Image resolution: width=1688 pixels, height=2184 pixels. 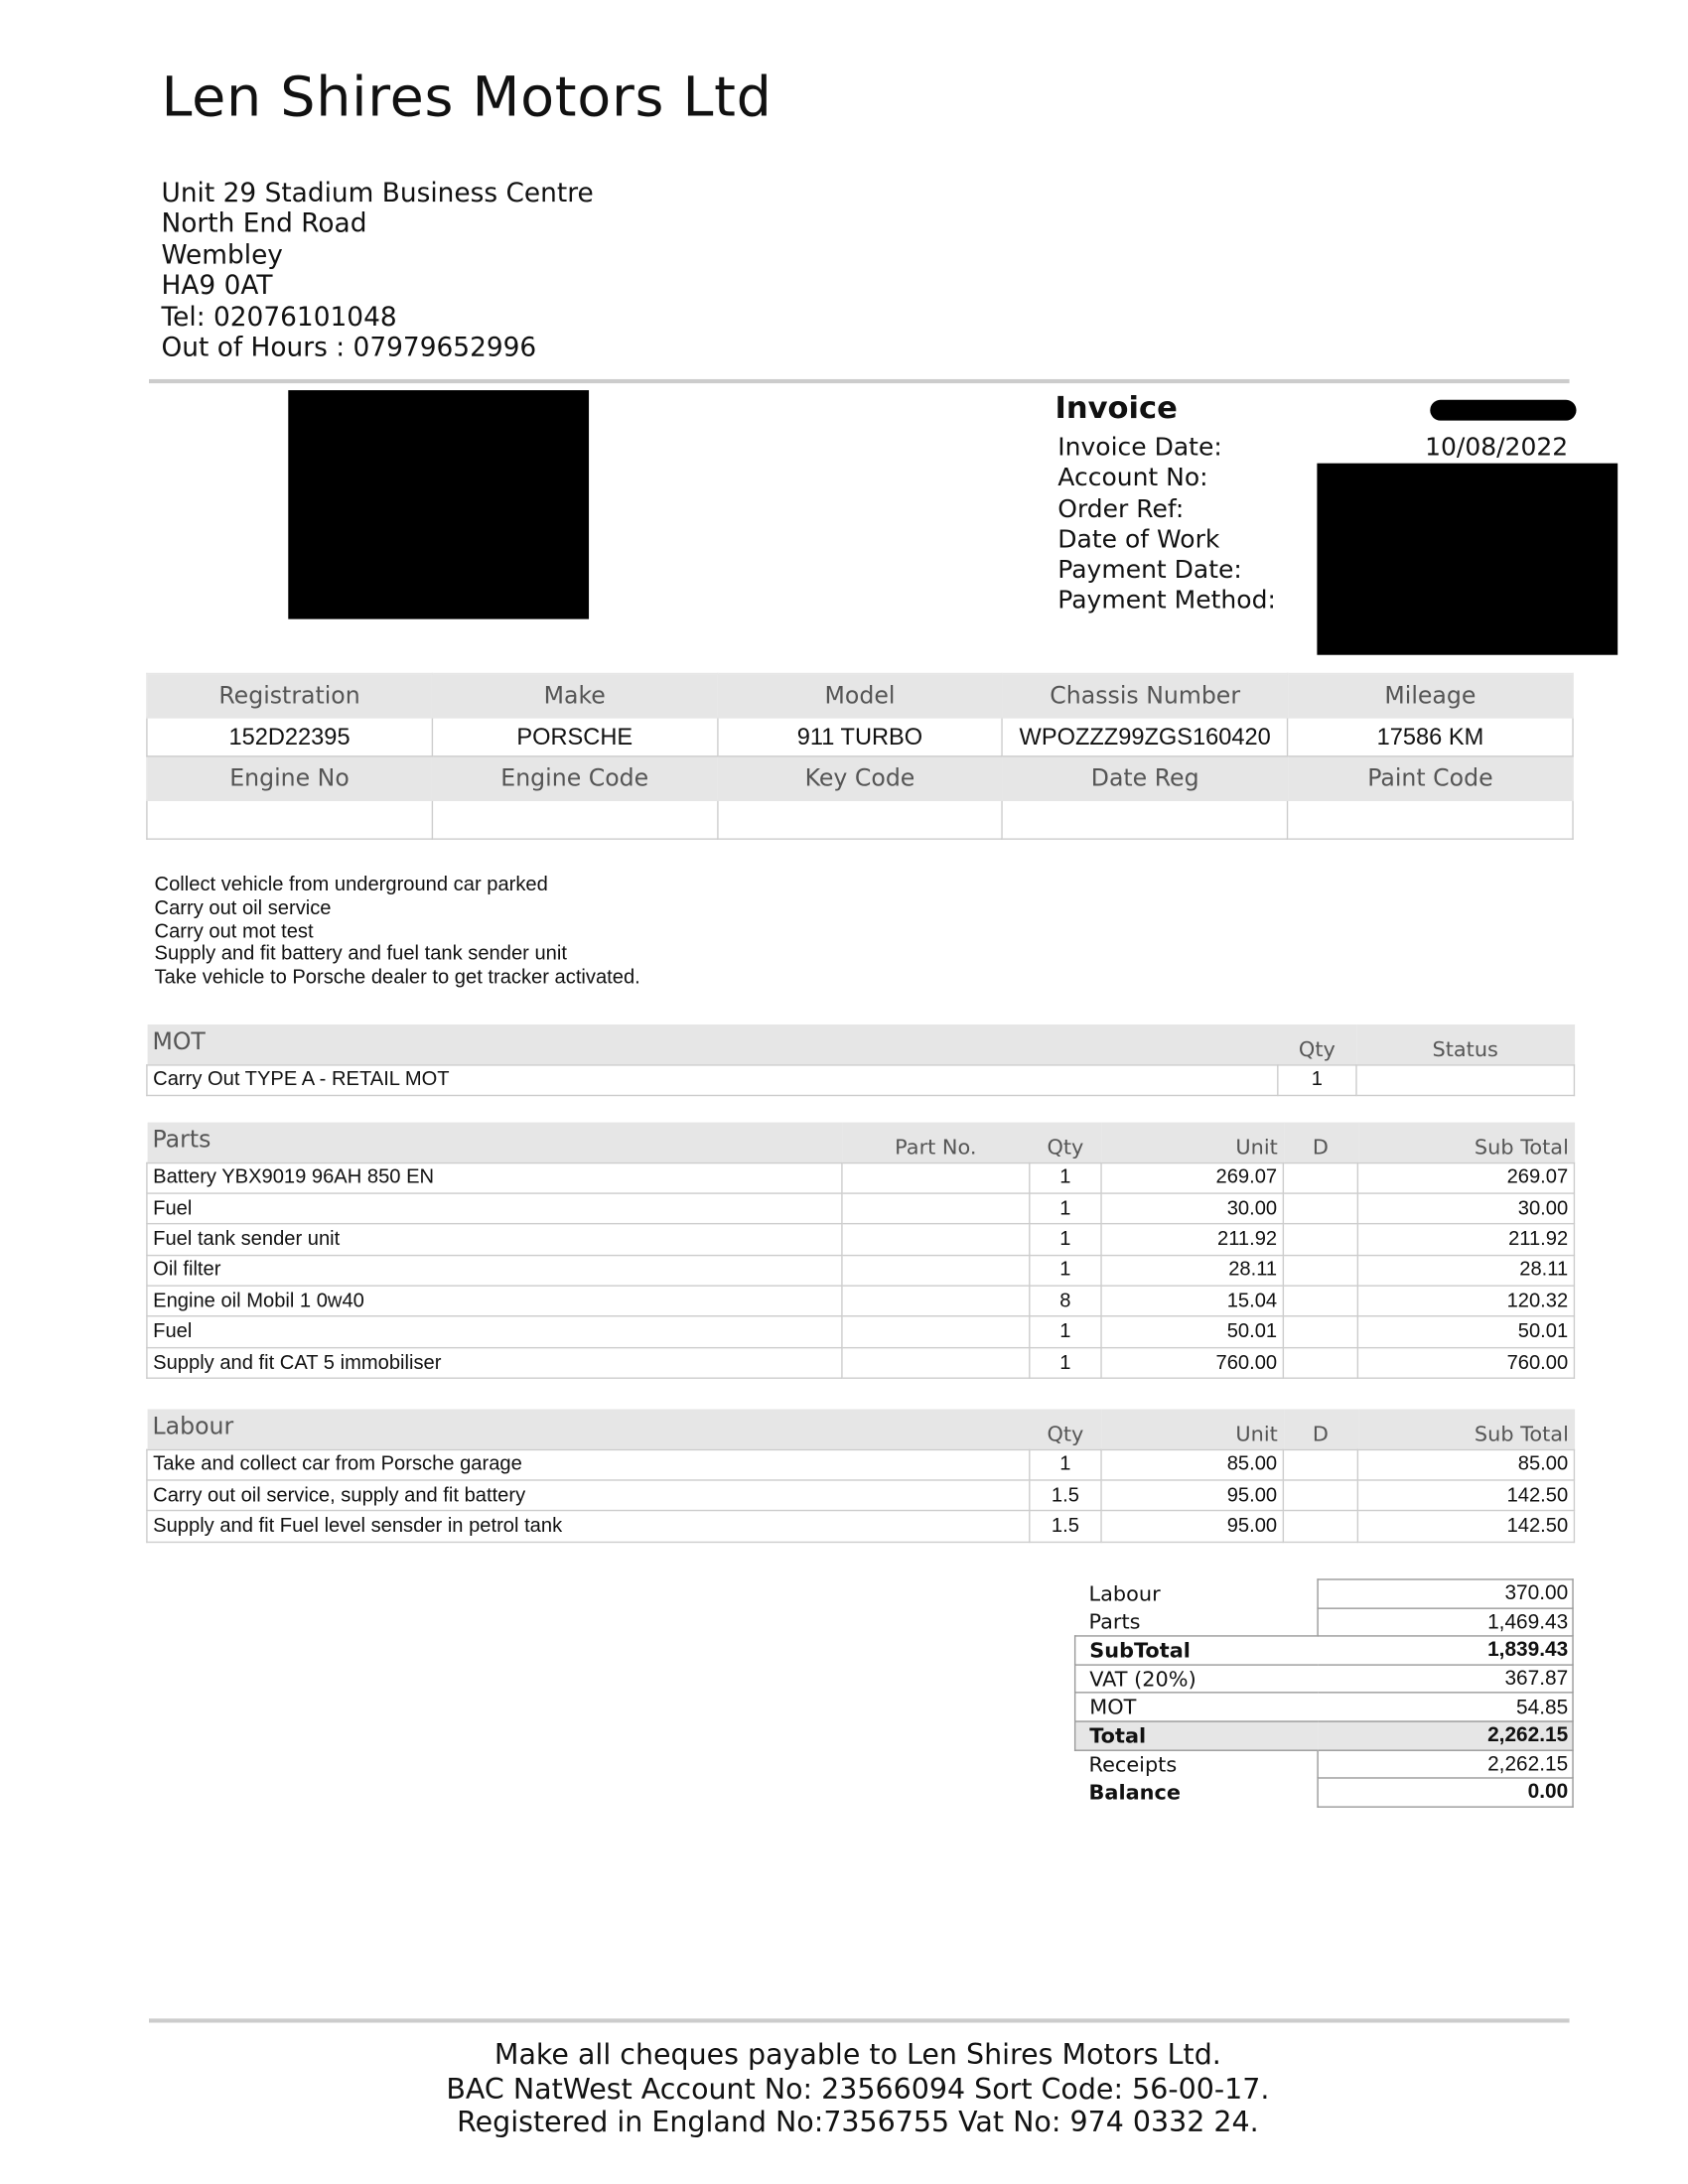 I want to click on company-name: Len Shires Motors Ltd, so click(x=467, y=98).